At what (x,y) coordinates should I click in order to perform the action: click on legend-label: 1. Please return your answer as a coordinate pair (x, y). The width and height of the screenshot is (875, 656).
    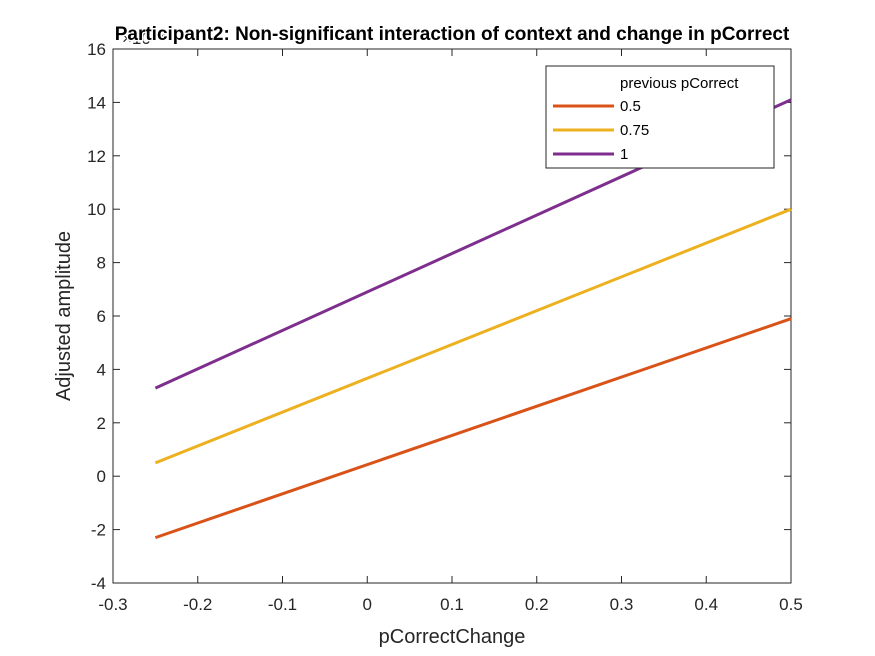
    Looking at the image, I should click on (624, 154).